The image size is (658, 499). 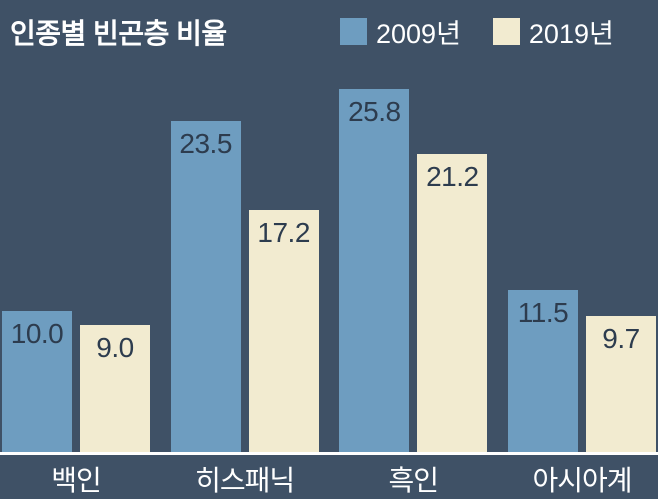 What do you see at coordinates (418, 34) in the screenshot?
I see `legend-label-2009: 2009년` at bounding box center [418, 34].